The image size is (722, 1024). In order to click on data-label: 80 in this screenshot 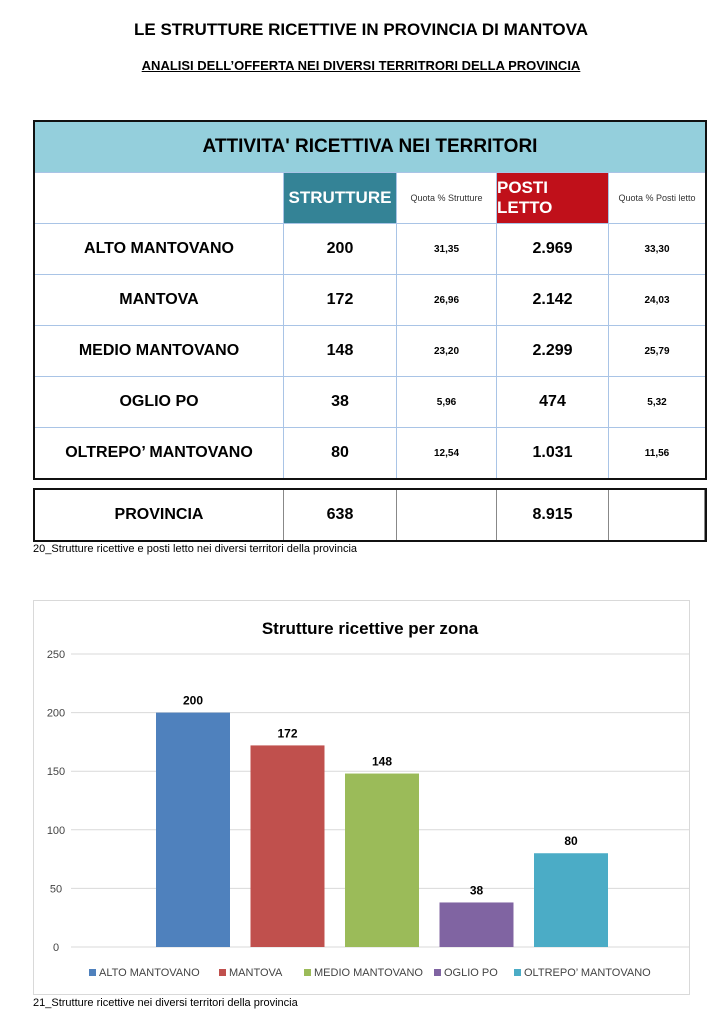, I will do `click(571, 841)`.